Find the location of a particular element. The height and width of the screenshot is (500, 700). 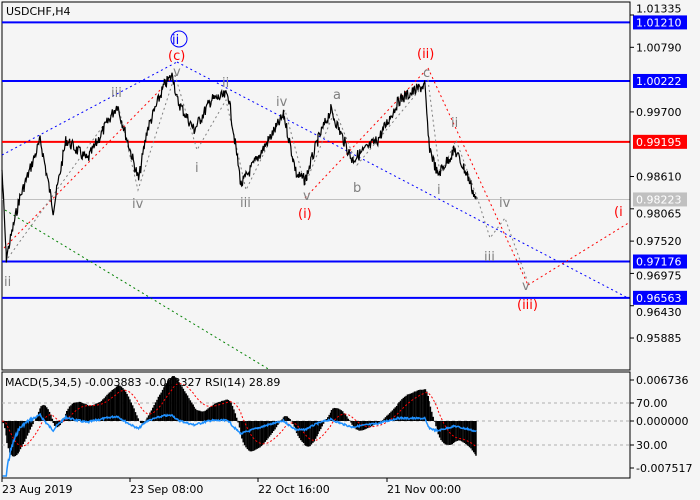

price-tick-label: 0.98065 is located at coordinates (659, 213).